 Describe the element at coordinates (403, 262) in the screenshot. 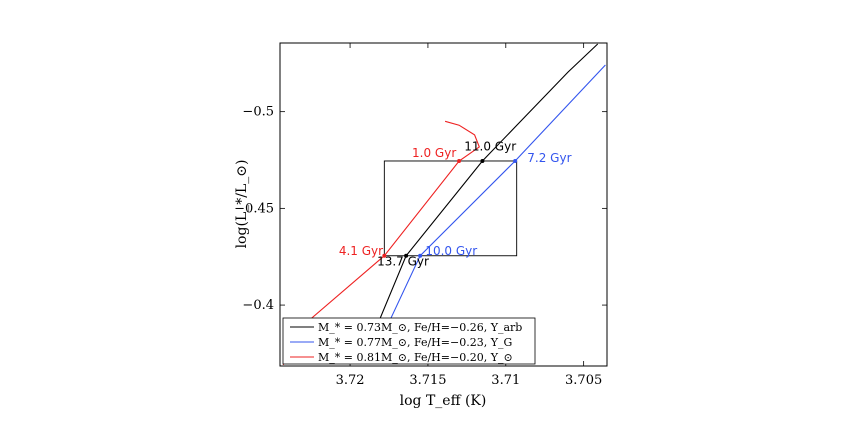

I see `age-label-0: 13.7 Gyr` at that location.